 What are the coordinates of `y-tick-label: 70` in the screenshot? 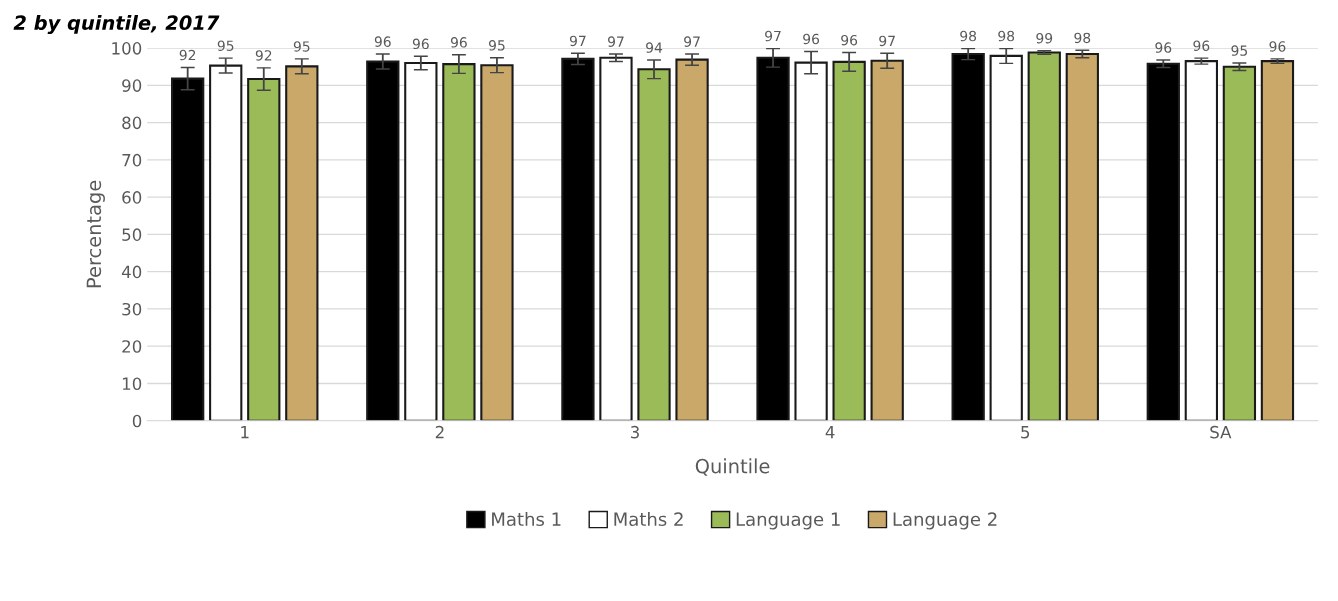 It's located at (132, 160).